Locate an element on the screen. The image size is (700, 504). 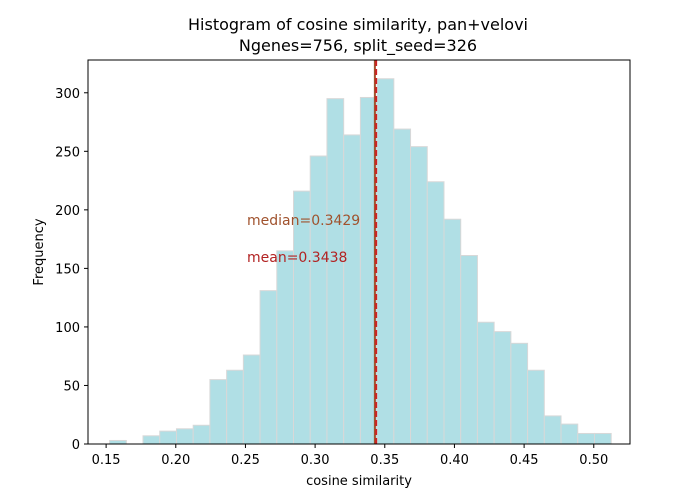
x-tick-label: 0.40 is located at coordinates (454, 460).